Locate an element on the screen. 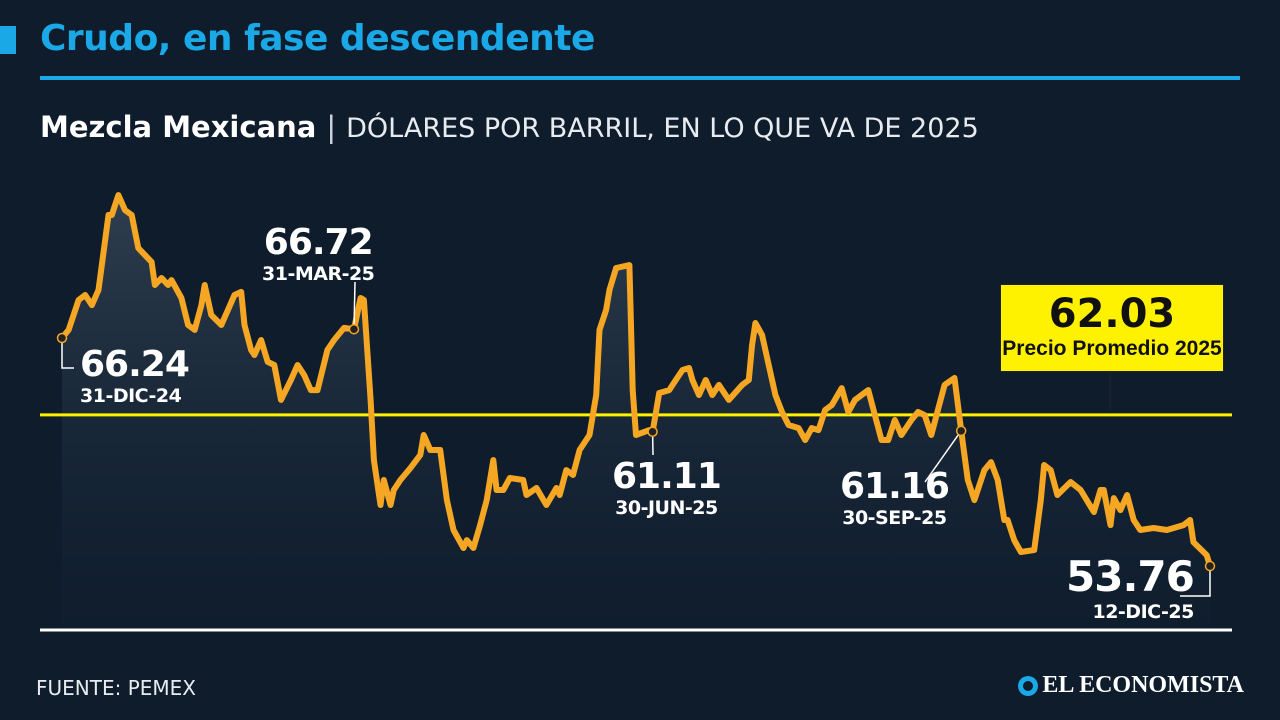  annotation-date: 30-JUN-25 is located at coordinates (666, 508).